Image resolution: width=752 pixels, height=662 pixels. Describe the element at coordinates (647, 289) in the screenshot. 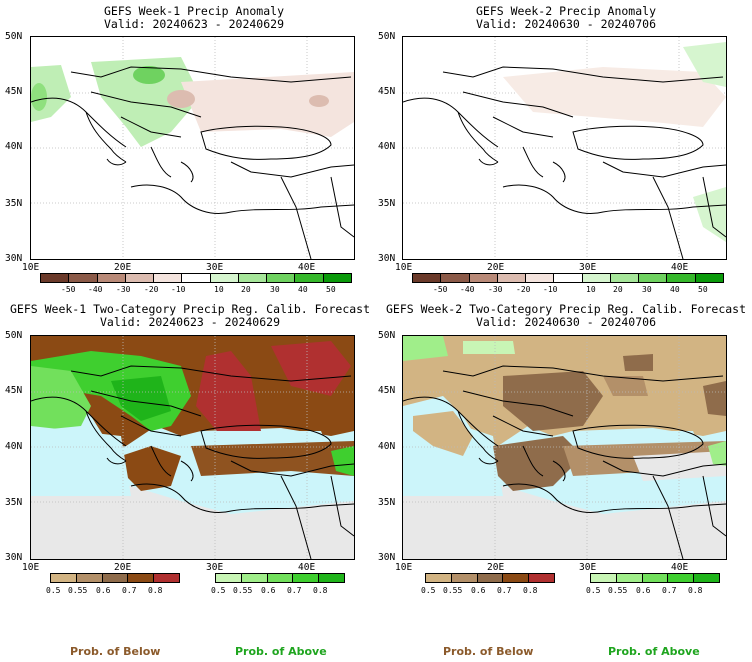

I see `p2-tick: 30` at that location.